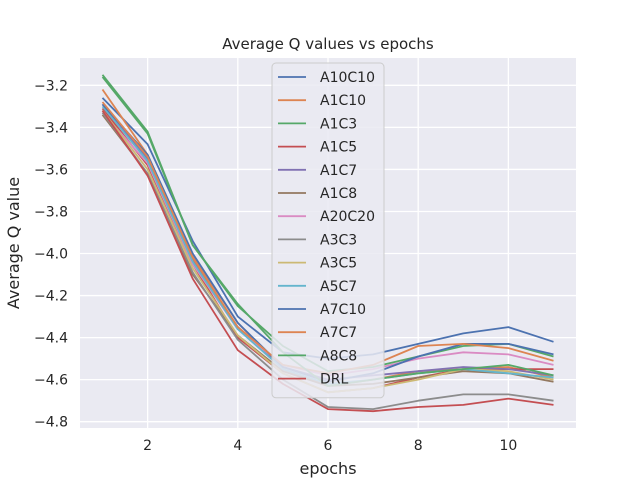 This screenshot has height=484, width=640. I want to click on legend-label: DRL, so click(334, 380).